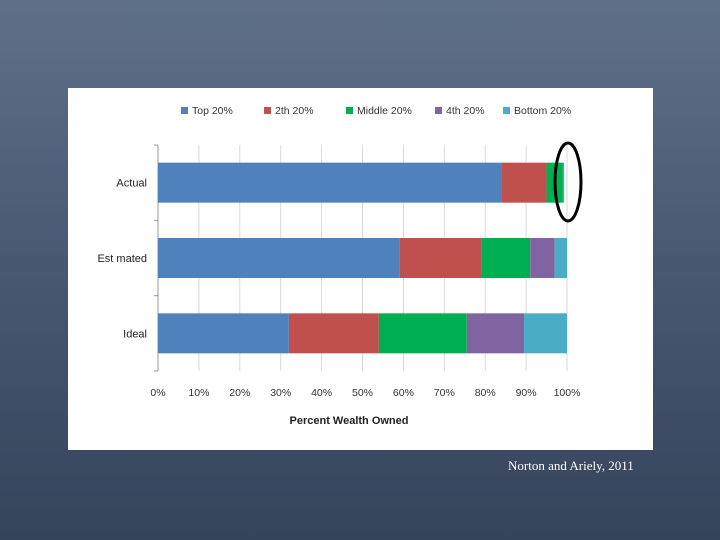 This screenshot has height=540, width=720. Describe the element at coordinates (239, 393) in the screenshot. I see `x-tick-label: 20%` at that location.